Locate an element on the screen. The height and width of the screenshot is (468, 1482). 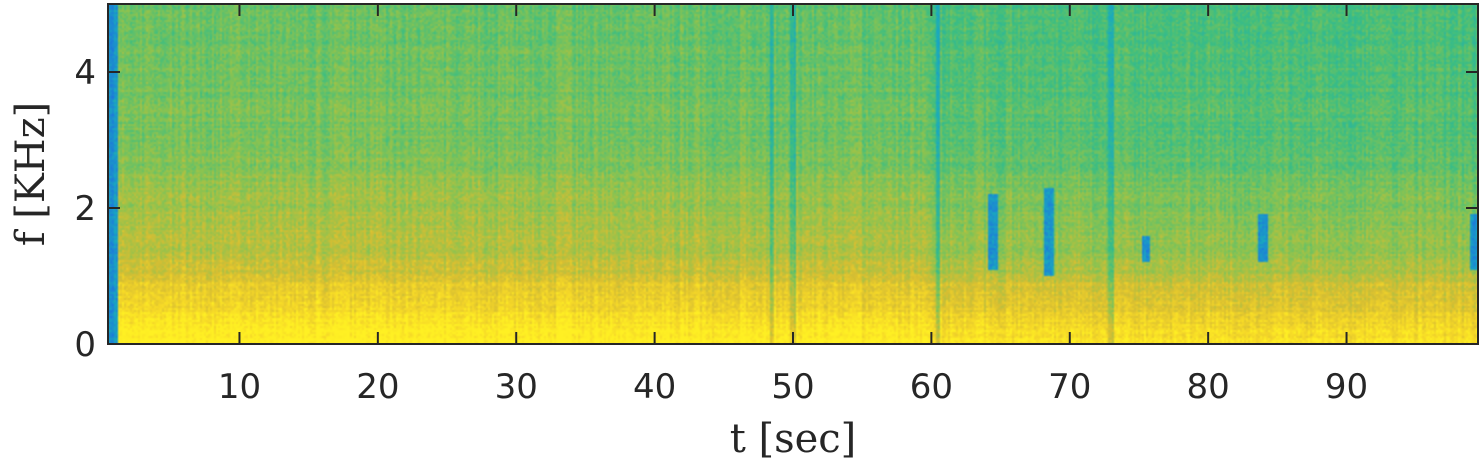
y-tick-label: 4 is located at coordinates (85, 73).